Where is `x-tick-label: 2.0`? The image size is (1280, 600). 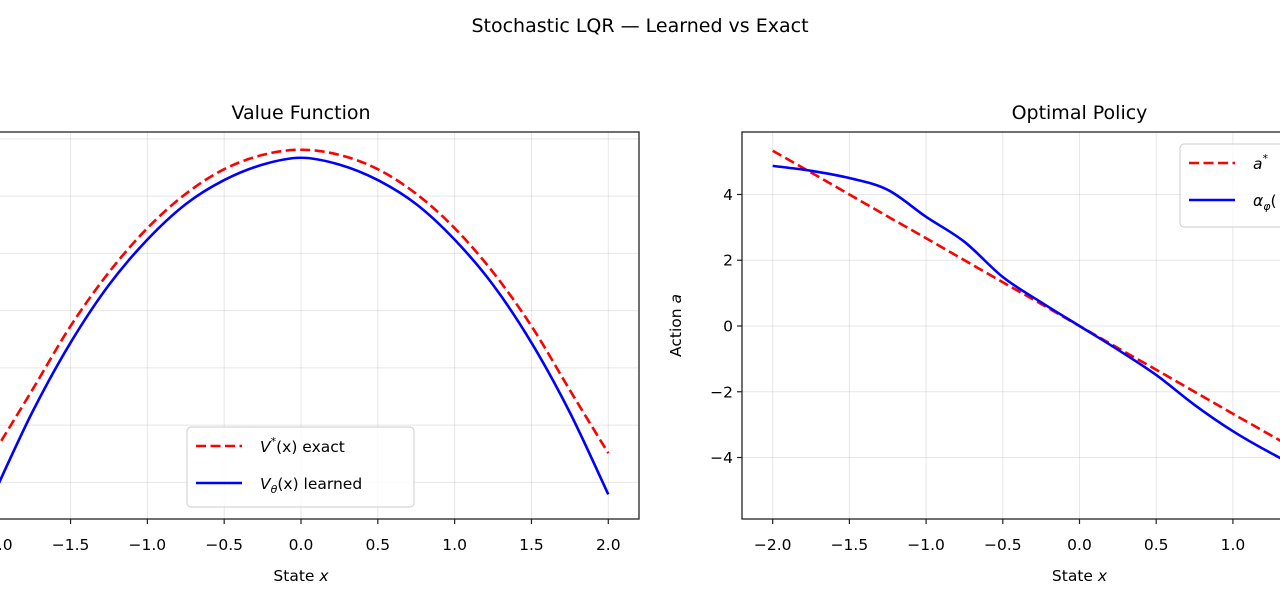 x-tick-label: 2.0 is located at coordinates (608, 545).